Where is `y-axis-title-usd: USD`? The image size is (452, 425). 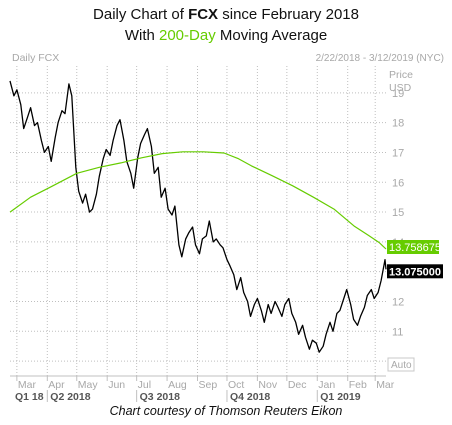 y-axis-title-usd: USD is located at coordinates (400, 88).